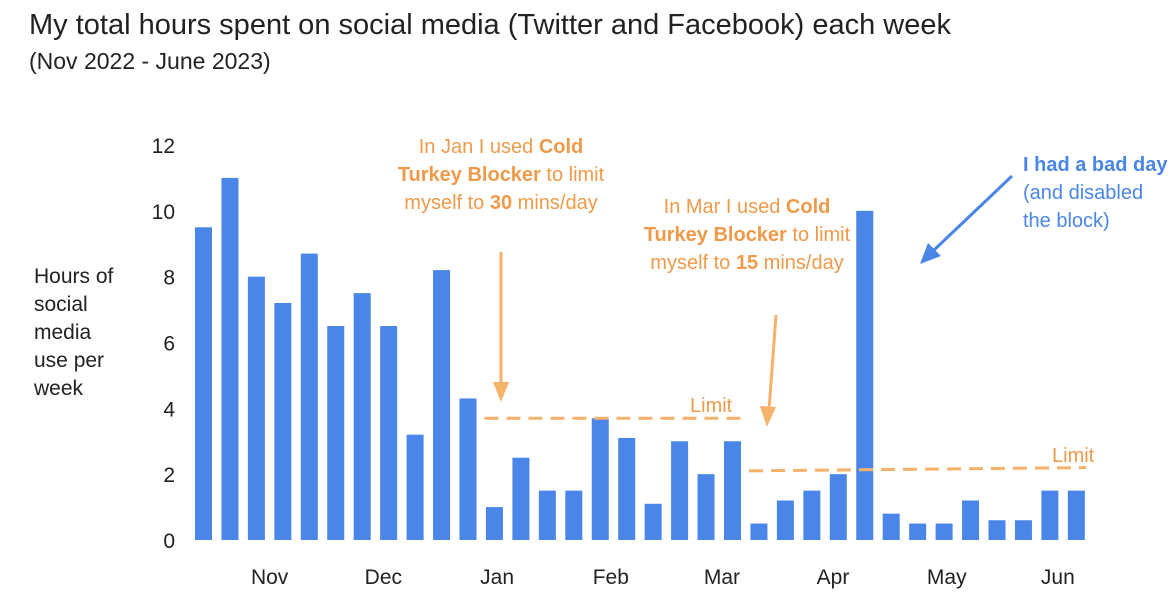 The image size is (1176, 602). Describe the element at coordinates (63, 332) in the screenshot. I see `y-axis-label-line: media` at that location.